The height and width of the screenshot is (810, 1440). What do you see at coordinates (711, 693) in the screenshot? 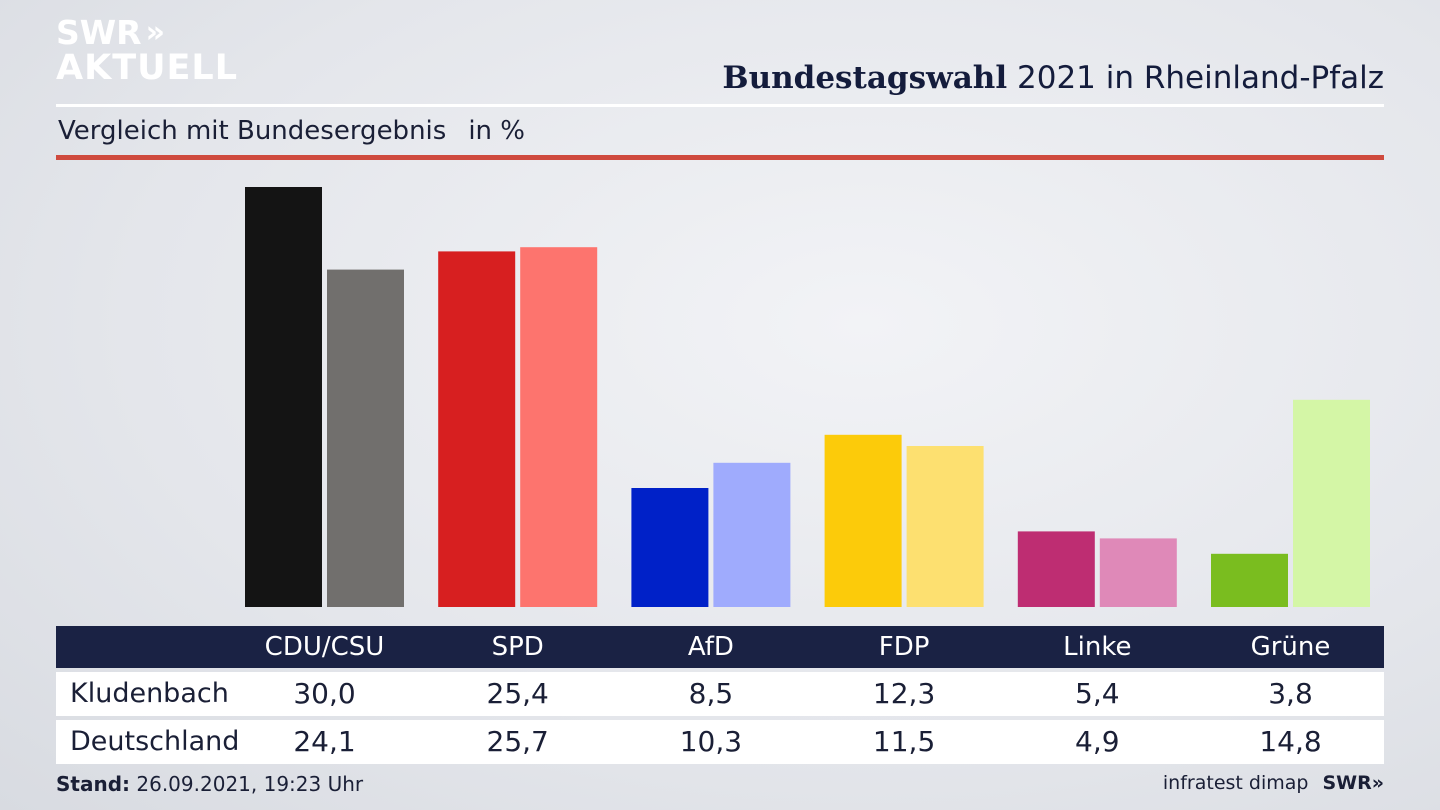
I see `data-label: 8,5` at bounding box center [711, 693].